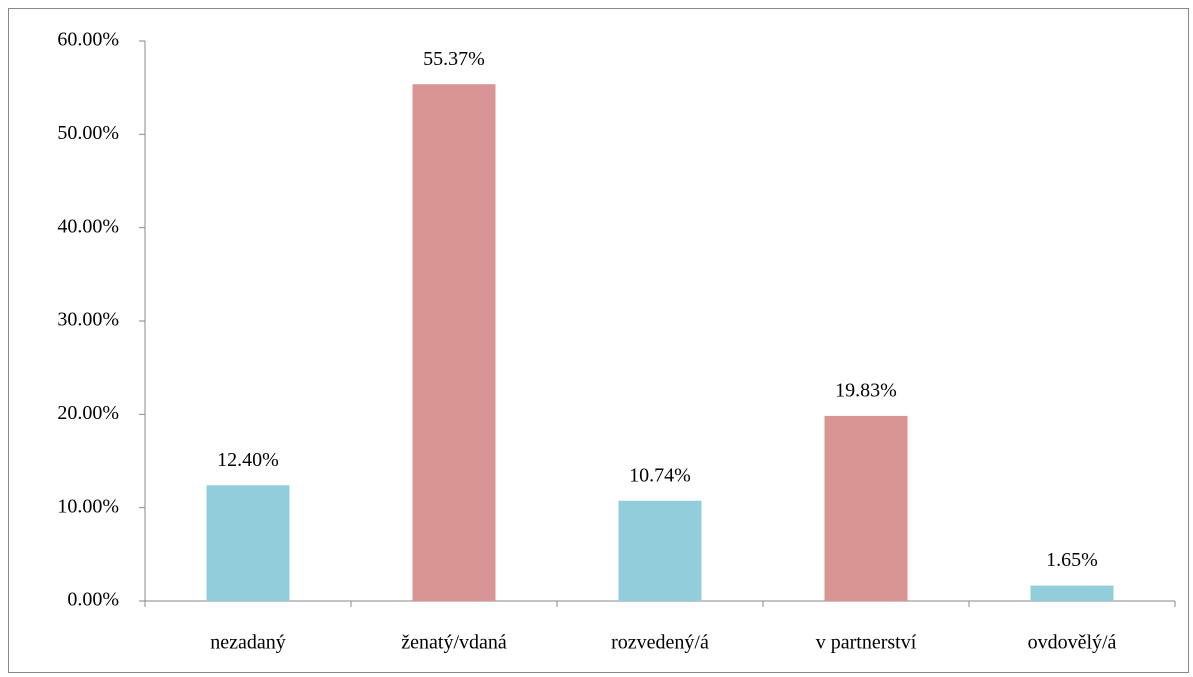 This screenshot has height=677, width=1193. What do you see at coordinates (866, 643) in the screenshot?
I see `x-tick-label: v partnerství` at bounding box center [866, 643].